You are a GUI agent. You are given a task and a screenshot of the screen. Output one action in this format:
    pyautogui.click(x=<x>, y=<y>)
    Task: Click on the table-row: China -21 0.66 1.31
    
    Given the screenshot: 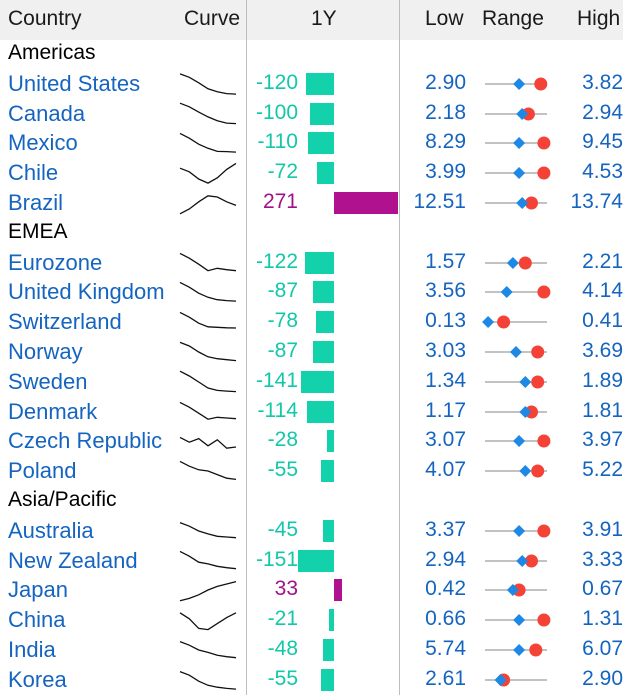 What is the action you would take?
    pyautogui.click(x=319, y=620)
    